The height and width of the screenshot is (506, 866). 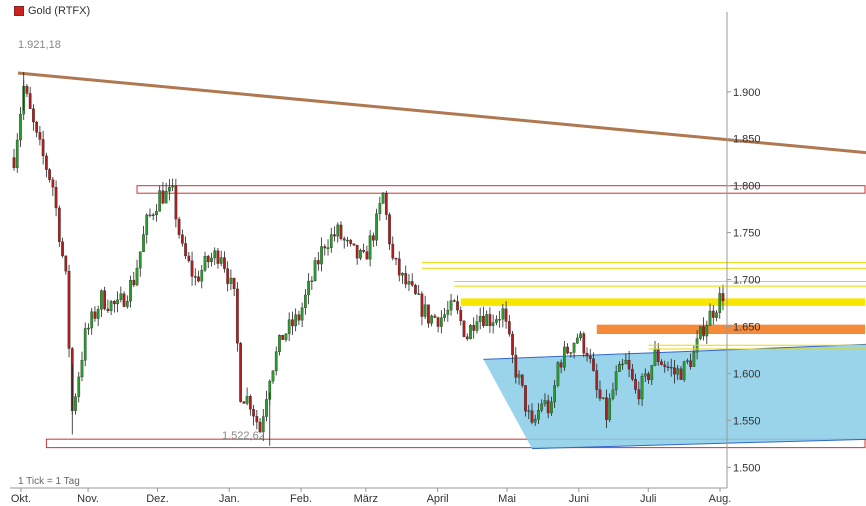 I want to click on chart-legend: Gold (RTFX), so click(x=52, y=11).